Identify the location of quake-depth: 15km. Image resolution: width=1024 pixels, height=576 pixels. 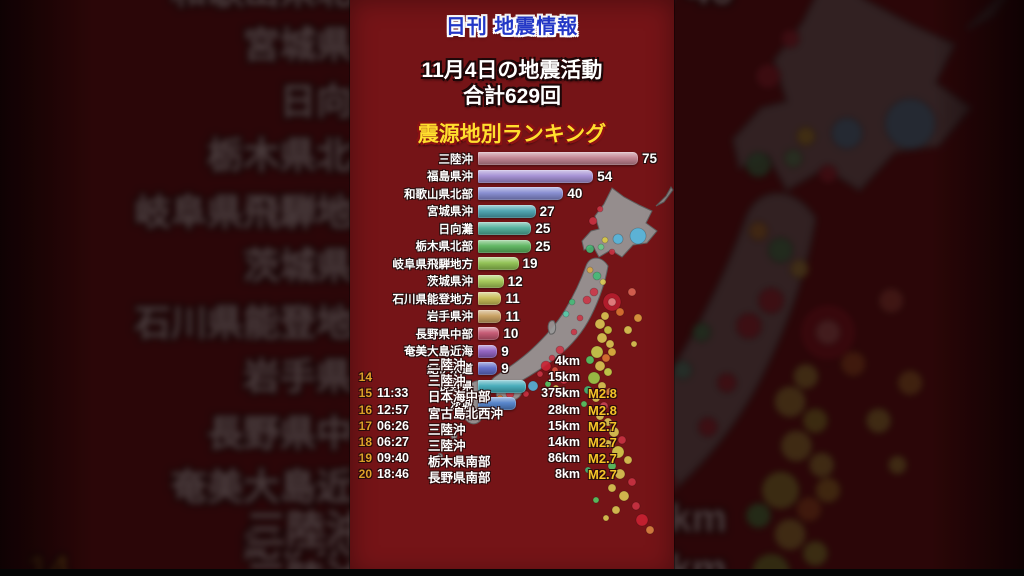
(564, 377).